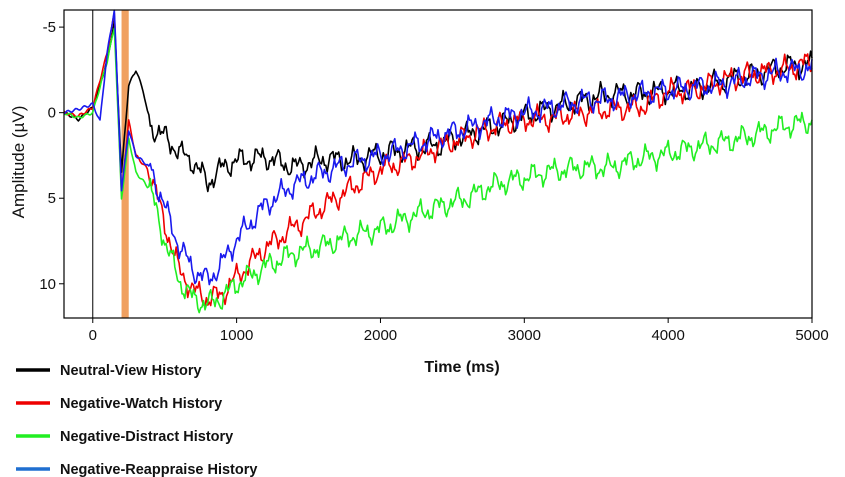 The image size is (845, 477). Describe the element at coordinates (158, 469) in the screenshot. I see `legend-label: Negative-Reappraise History` at that location.